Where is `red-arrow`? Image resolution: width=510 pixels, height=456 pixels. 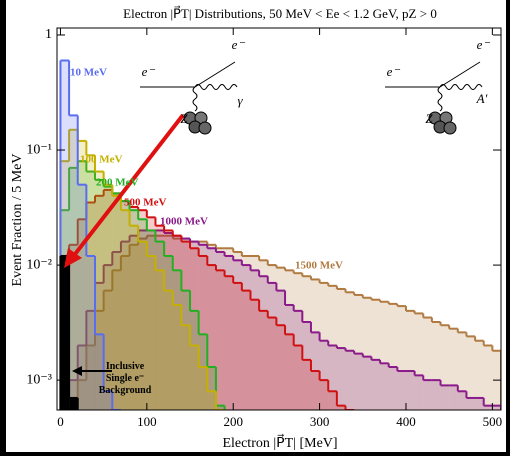 red-arrow is located at coordinates (127, 186).